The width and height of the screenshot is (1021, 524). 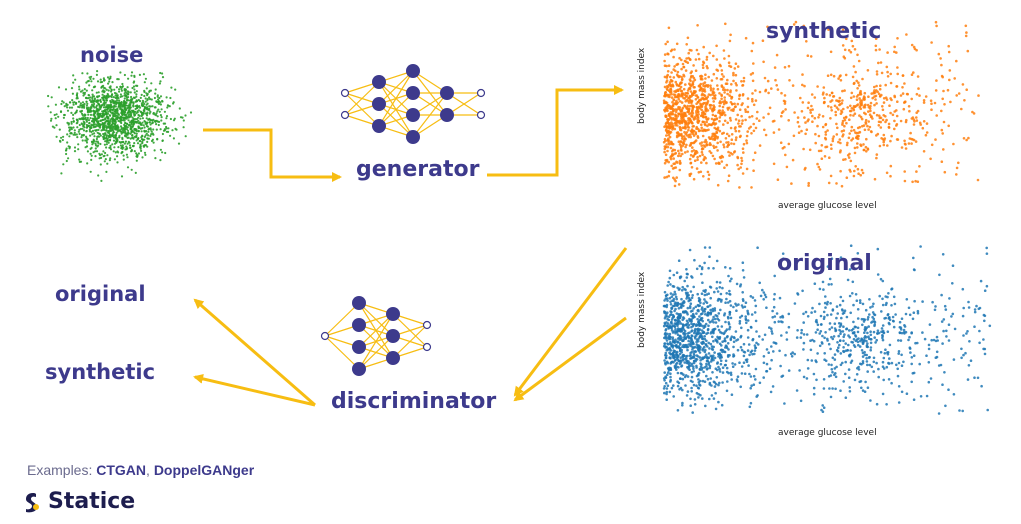 What do you see at coordinates (642, 85) in the screenshot?
I see `synthetic-y-axis-label: body mass index` at bounding box center [642, 85].